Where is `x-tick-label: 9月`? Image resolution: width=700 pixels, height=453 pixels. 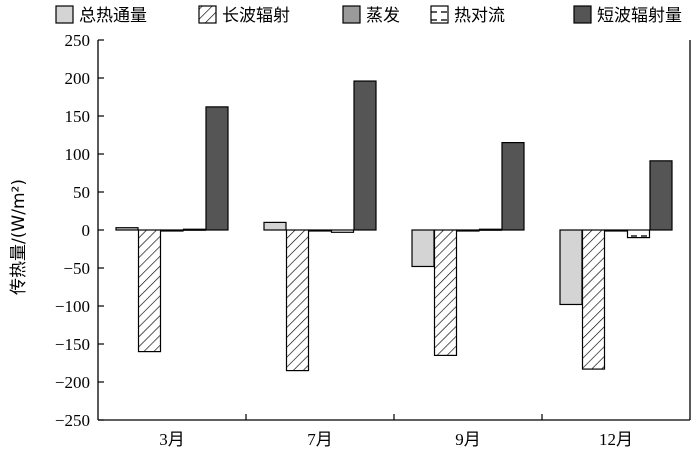 x-tick-label: 9月 is located at coordinates (468, 439).